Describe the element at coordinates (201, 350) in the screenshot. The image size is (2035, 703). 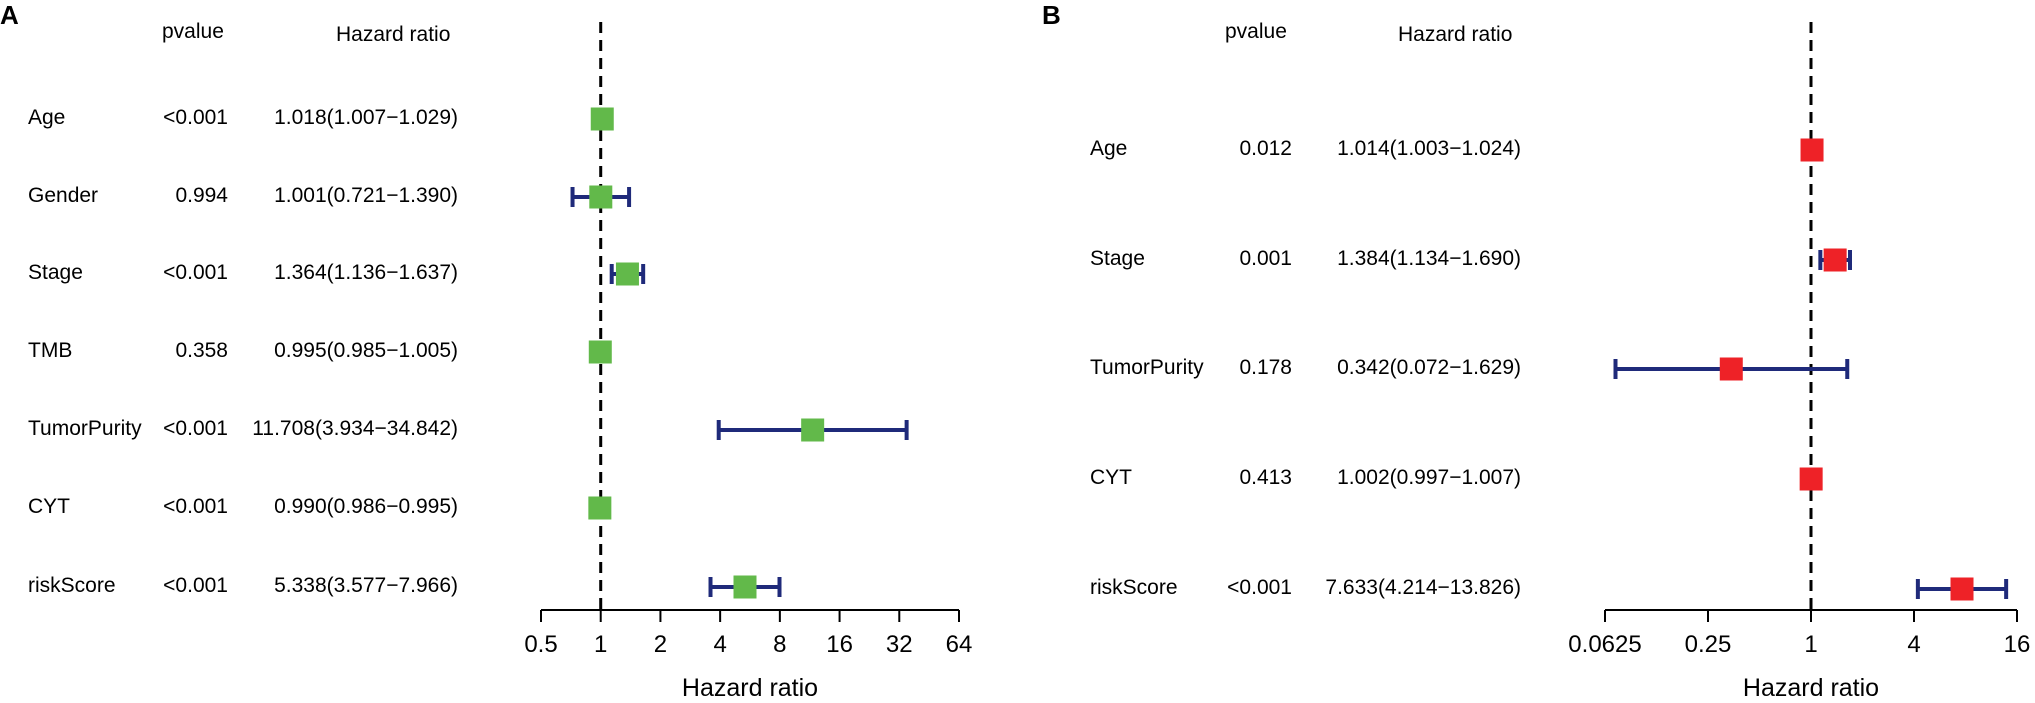
I see `row-pvalue: 0.358` at that location.